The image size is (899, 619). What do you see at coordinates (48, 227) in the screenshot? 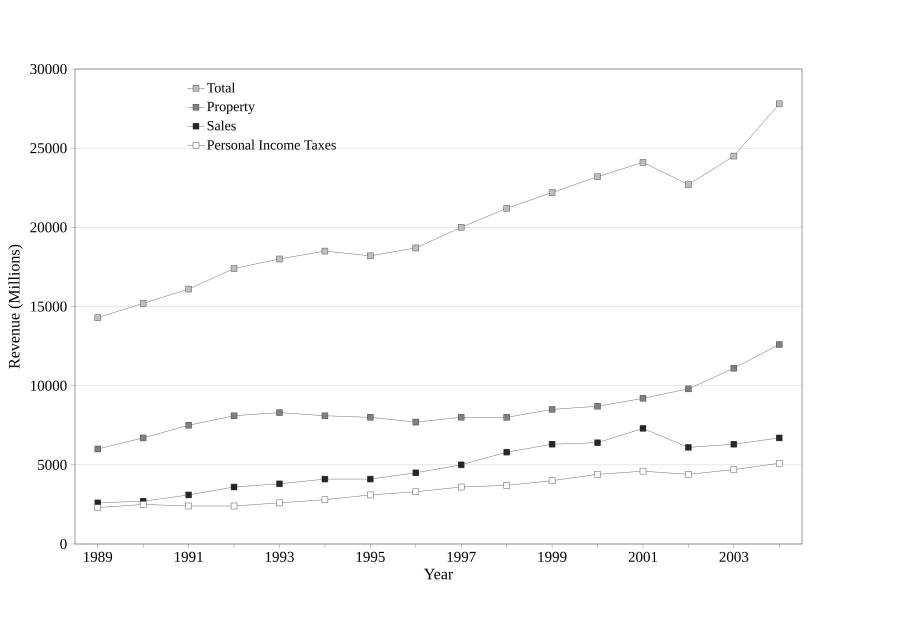
I see `y-tick-label: 20000` at bounding box center [48, 227].